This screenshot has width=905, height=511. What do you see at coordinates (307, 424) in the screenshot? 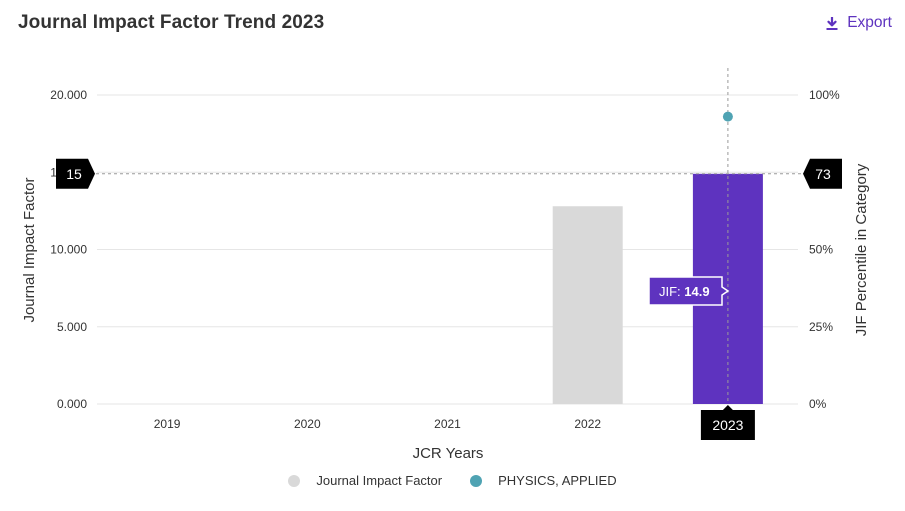
I see `x-tick-label: 2020` at bounding box center [307, 424].